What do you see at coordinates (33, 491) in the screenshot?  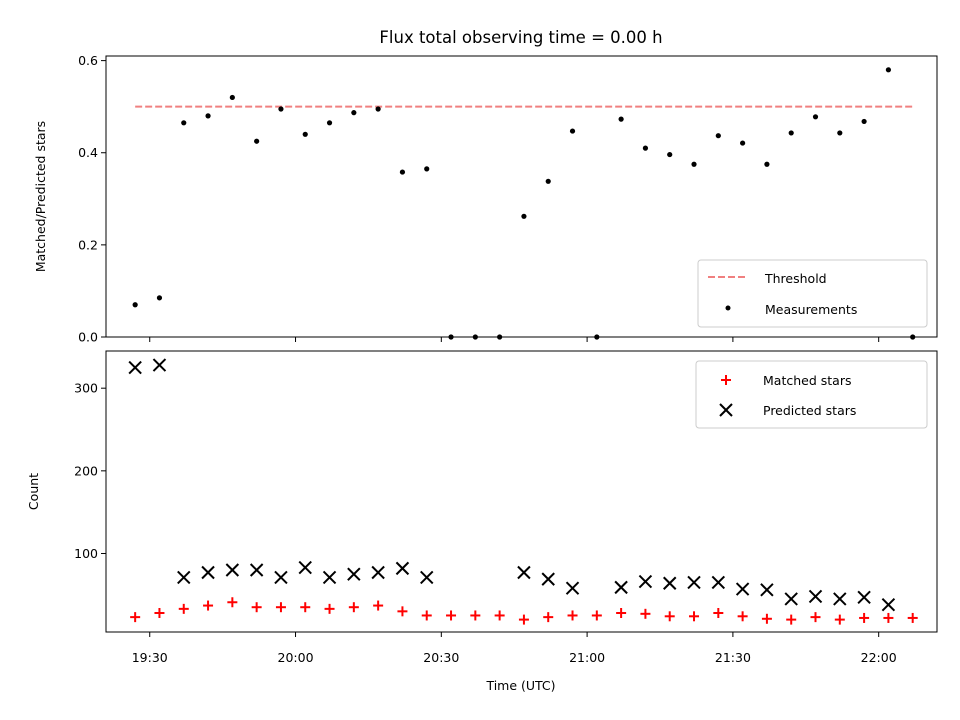 I see `count-y-axis-label: Count` at bounding box center [33, 491].